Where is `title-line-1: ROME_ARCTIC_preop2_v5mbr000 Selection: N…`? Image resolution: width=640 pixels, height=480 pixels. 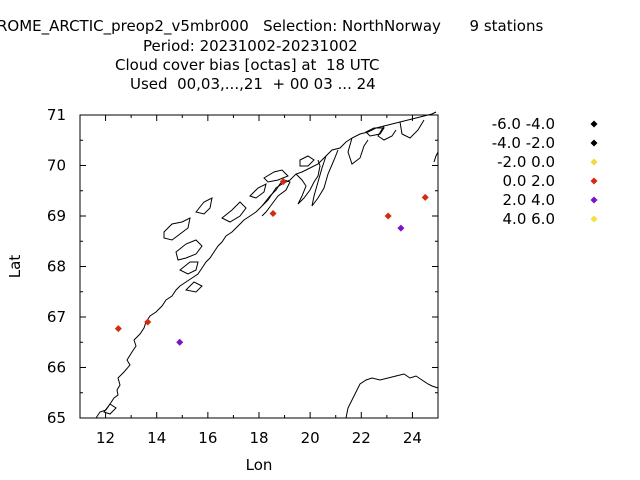 title-line-1: ROME_ARCTIC_preop2_v5mbr000 Selection: N… is located at coordinates (272, 26).